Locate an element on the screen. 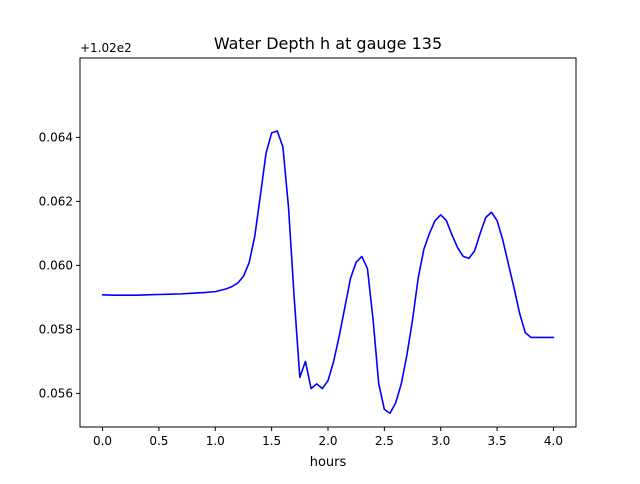  y-tick-label: 0.060 is located at coordinates (56, 265).